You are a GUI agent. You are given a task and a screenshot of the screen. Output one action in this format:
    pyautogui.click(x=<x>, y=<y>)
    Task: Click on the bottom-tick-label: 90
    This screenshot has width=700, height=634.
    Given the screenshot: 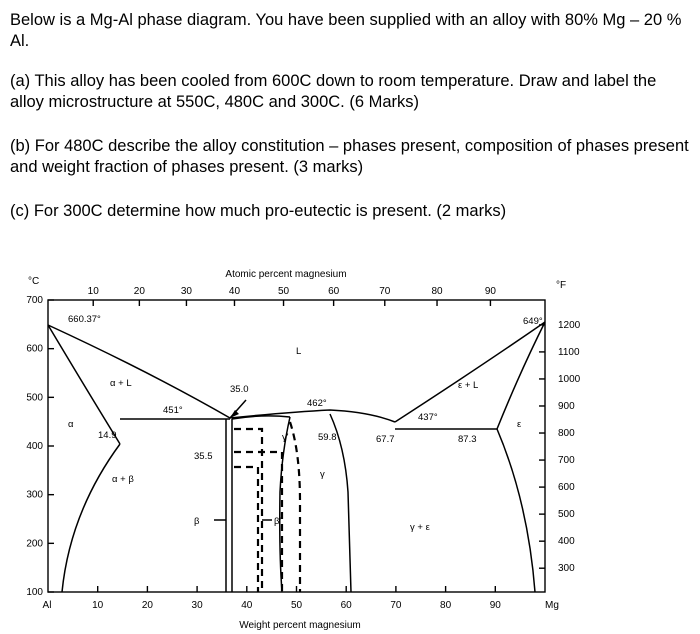 What is the action you would take?
    pyautogui.click(x=496, y=605)
    